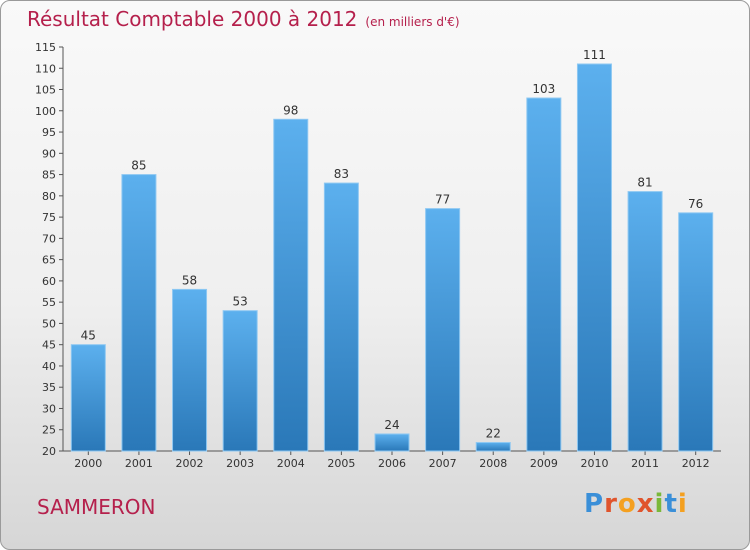 This screenshot has width=750, height=550. What do you see at coordinates (391, 425) in the screenshot?
I see `bar-value-label: 24` at bounding box center [391, 425].